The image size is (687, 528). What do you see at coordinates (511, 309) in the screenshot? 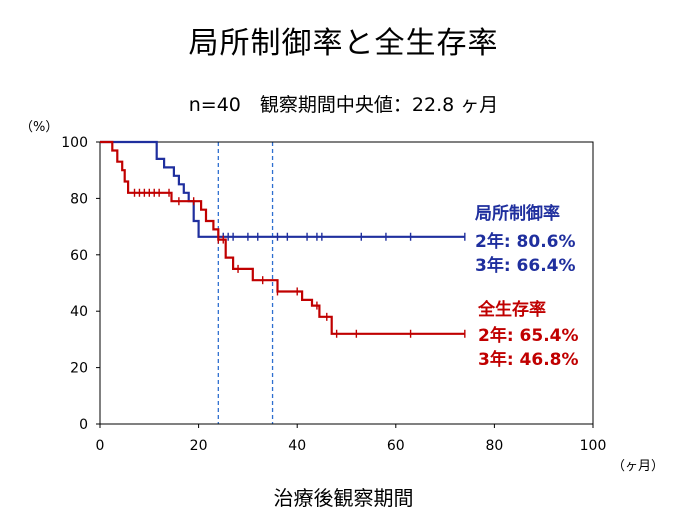
I see `legend-overall-survival: 全生存率` at bounding box center [511, 309].